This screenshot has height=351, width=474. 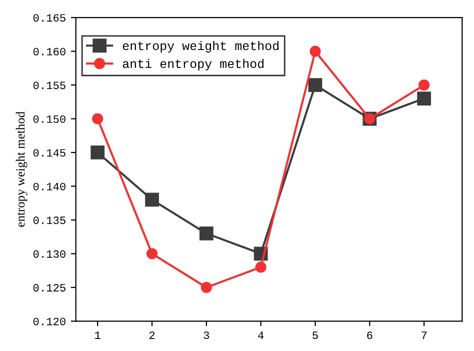 I want to click on x-tick-label: 6, so click(x=369, y=336).